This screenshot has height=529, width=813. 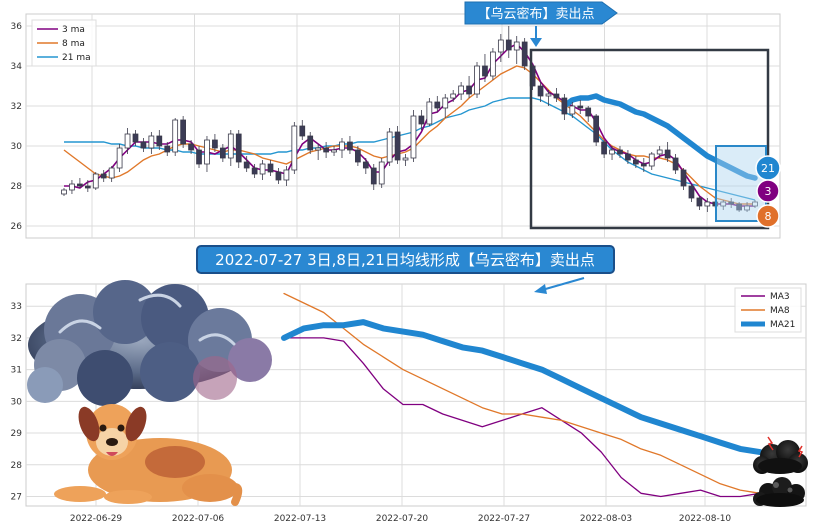 I want to click on ma3-marker: 3, so click(x=768, y=191).